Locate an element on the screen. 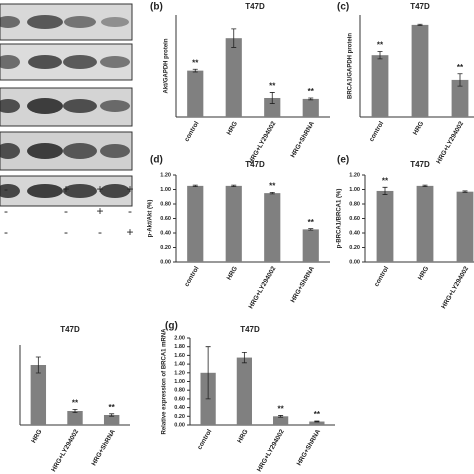 The width and height of the screenshot is (474, 474). y-tick-label: 2.00 is located at coordinates (179, 338).